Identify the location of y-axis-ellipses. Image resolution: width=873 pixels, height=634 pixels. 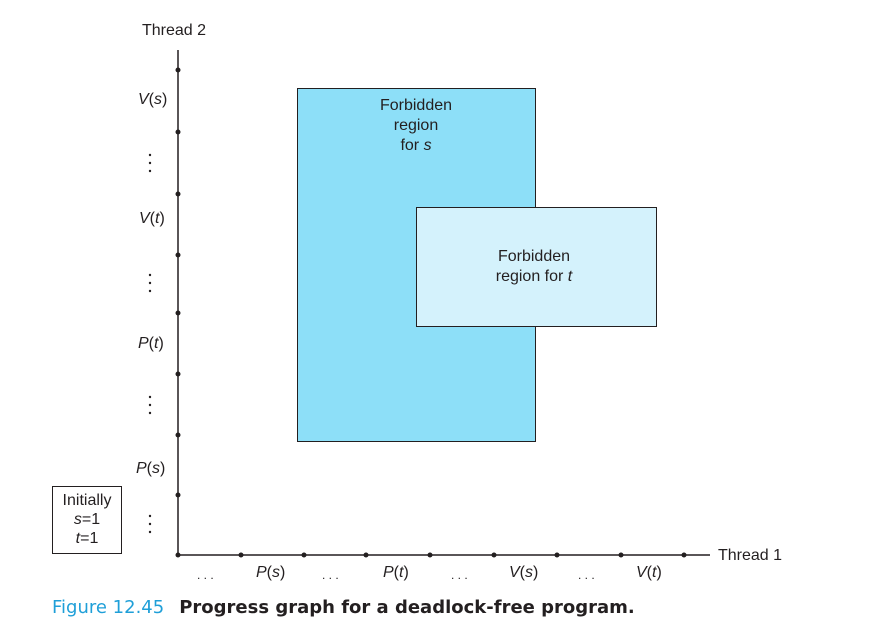
(150, 343).